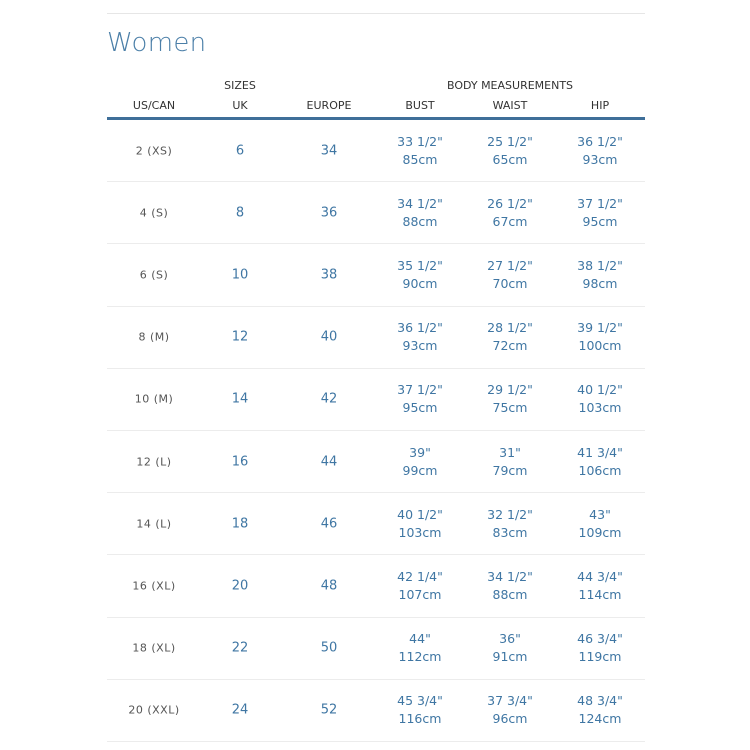  Describe the element at coordinates (329, 648) in the screenshot. I see `size-europe: 50` at that location.